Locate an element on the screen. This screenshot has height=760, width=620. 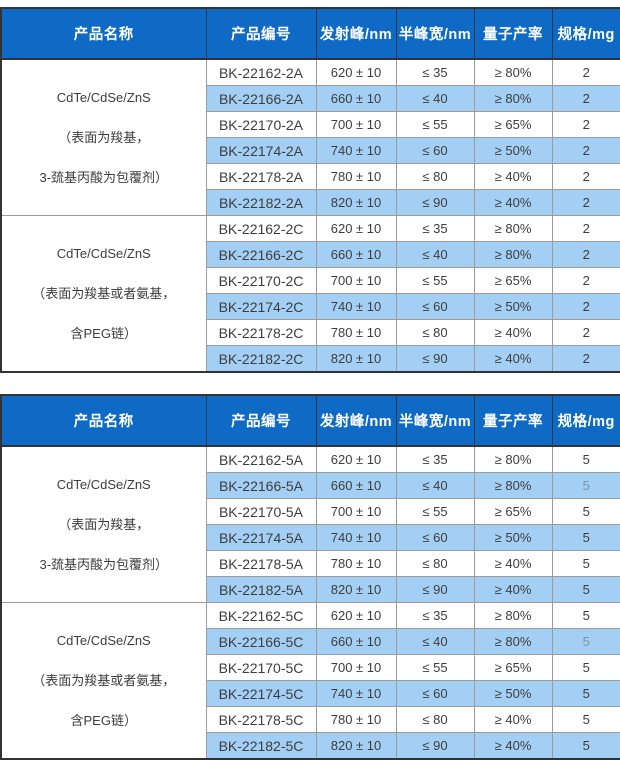
product-name-line: （表面为羧基， is located at coordinates (104, 137).